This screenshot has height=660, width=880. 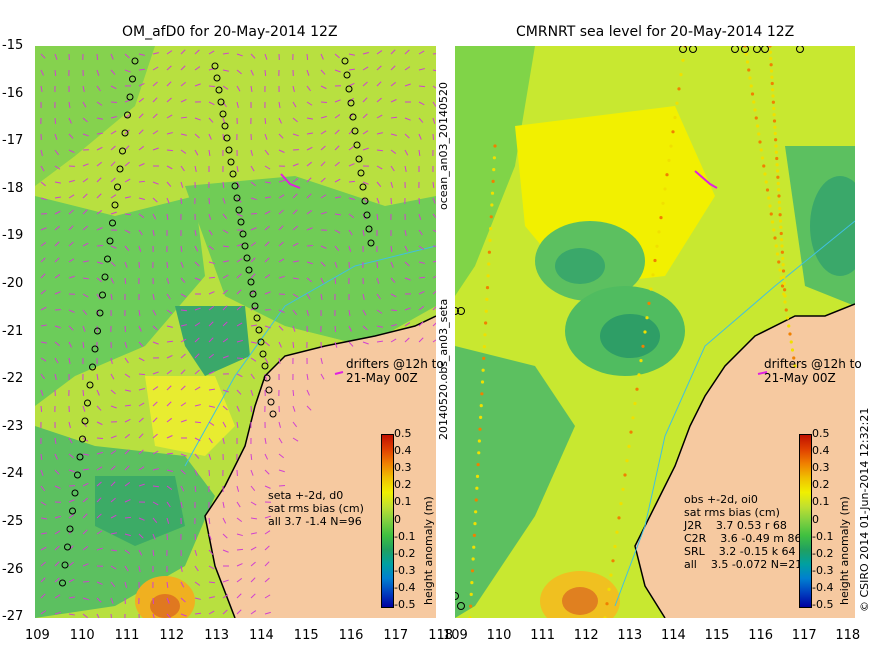 What do you see at coordinates (844, 550) in the screenshot?
I see `right-colorbar-label: height anomaly (m)` at bounding box center [844, 550].